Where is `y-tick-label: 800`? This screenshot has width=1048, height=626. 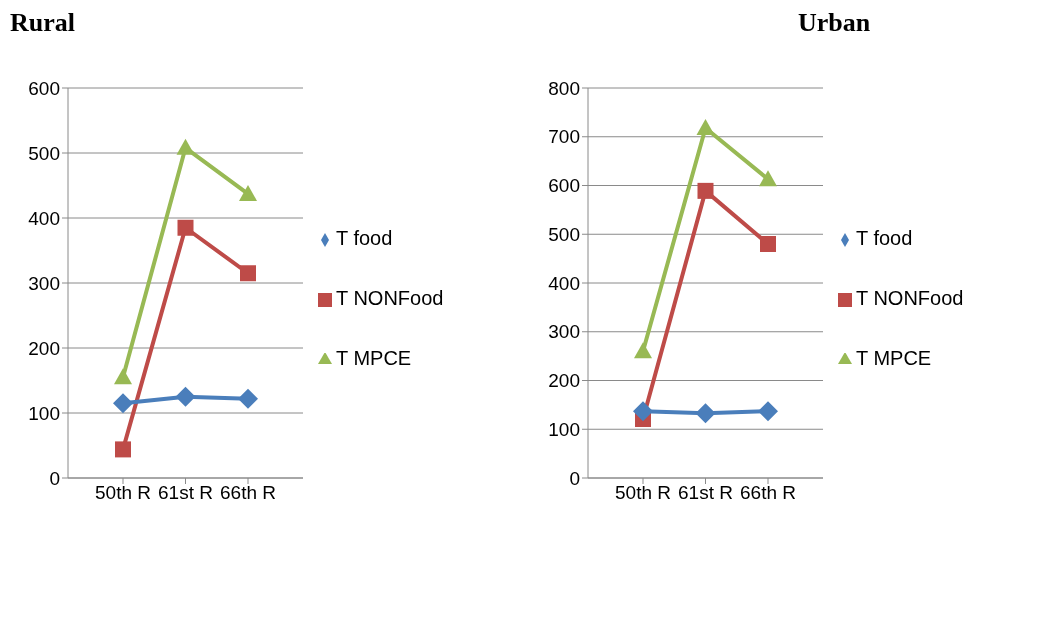
y-tick-label: 800 is located at coordinates (564, 88).